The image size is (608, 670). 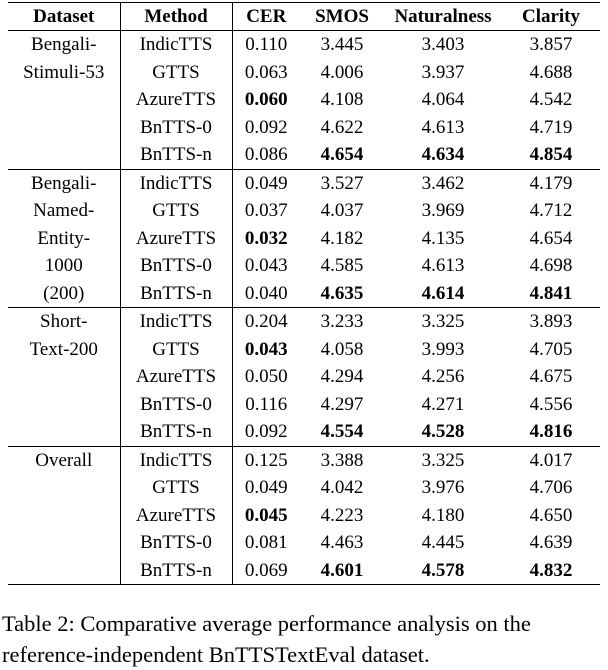 I want to click on value-cell: 0.069, so click(x=266, y=570).